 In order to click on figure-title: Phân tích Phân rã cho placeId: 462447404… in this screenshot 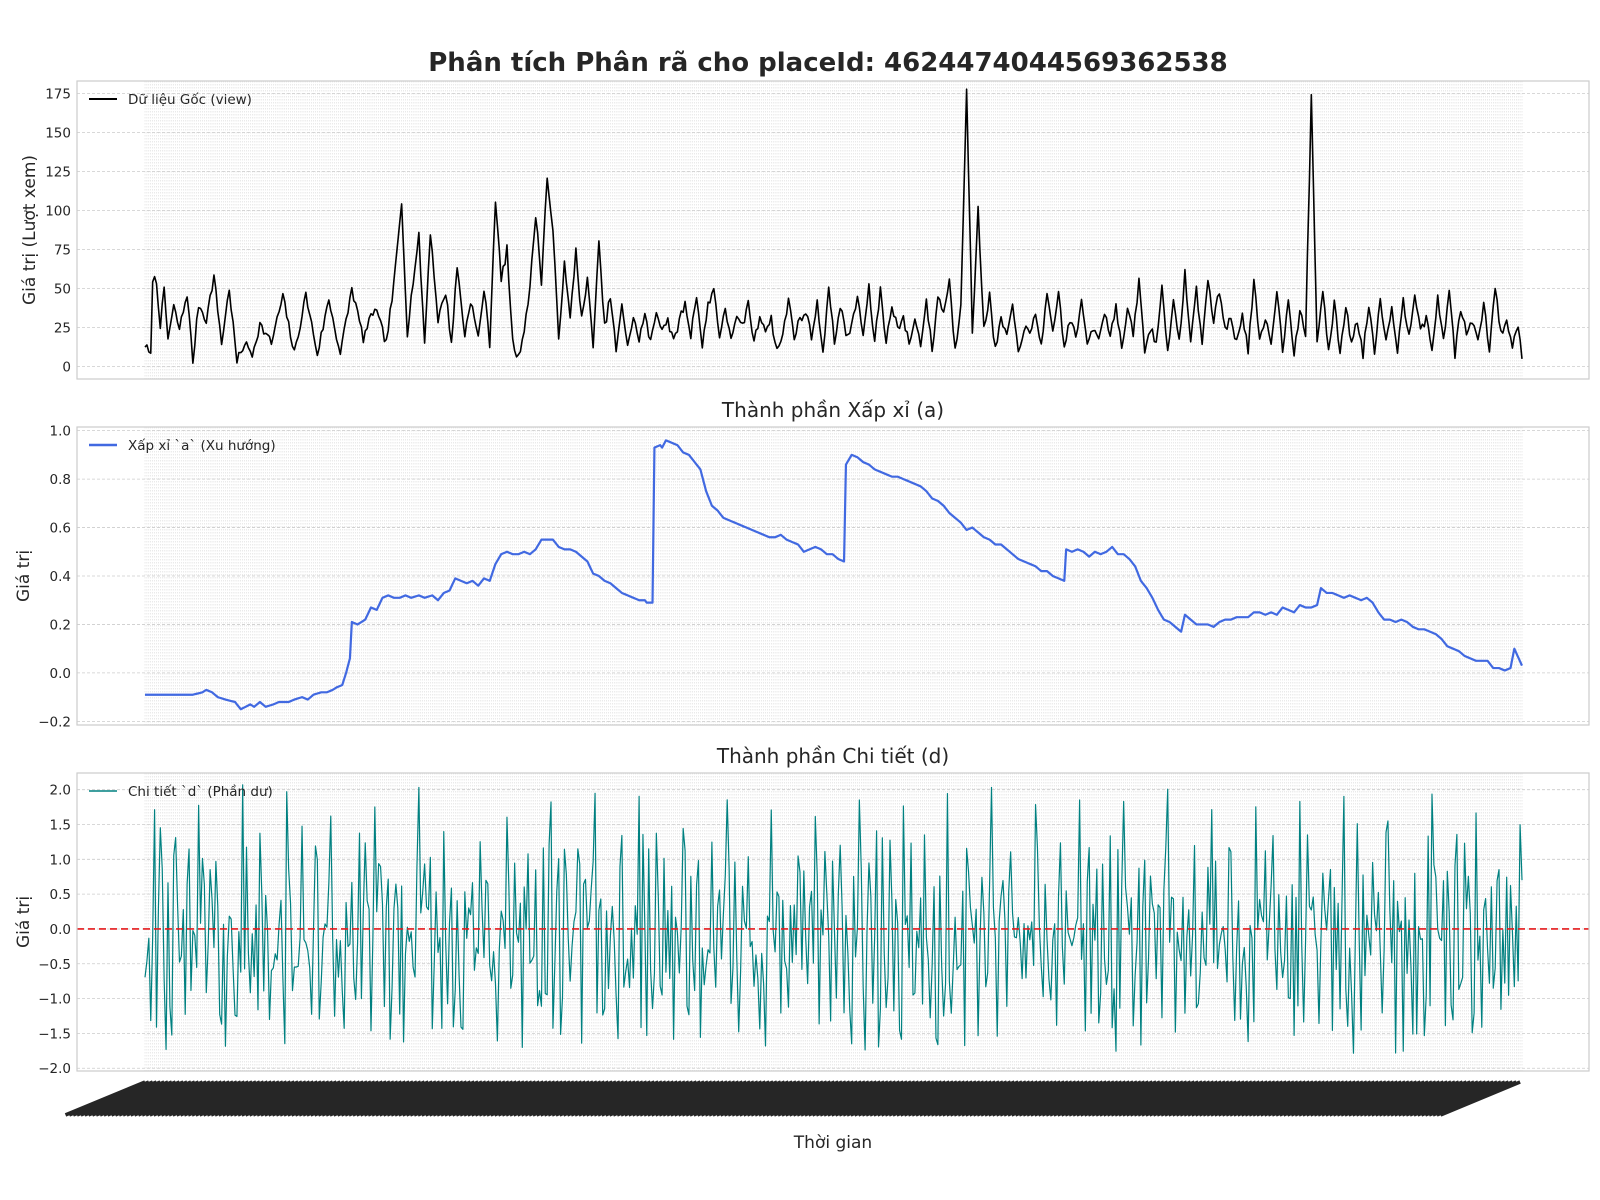, I will do `click(828, 63)`.